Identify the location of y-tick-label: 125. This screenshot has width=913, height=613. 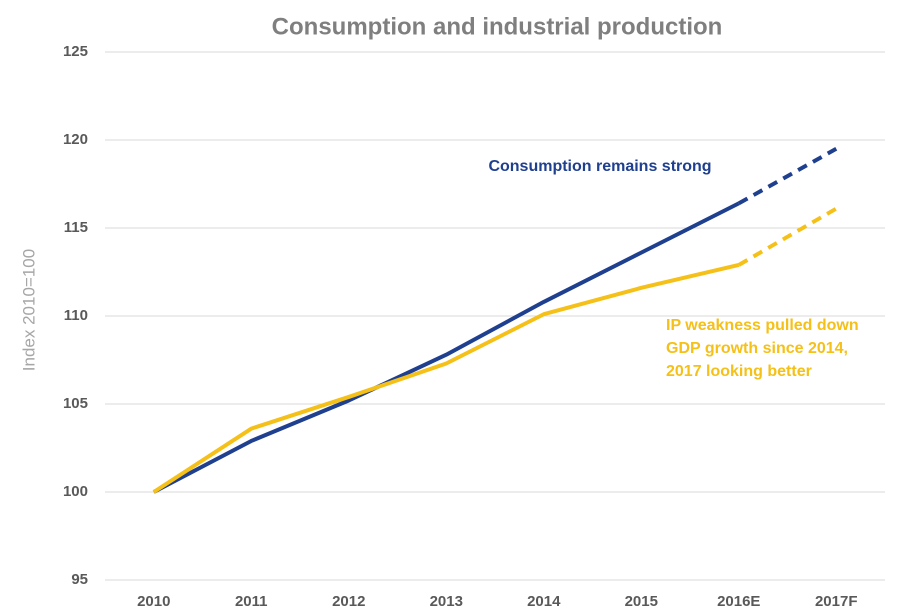
(75, 51).